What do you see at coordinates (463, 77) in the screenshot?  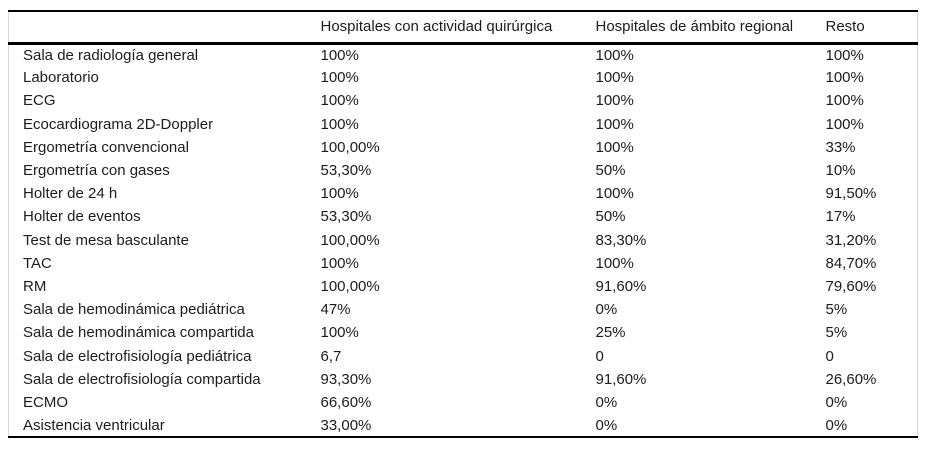 I see `table-row: Laboratorio 100% 100% 100%` at bounding box center [463, 77].